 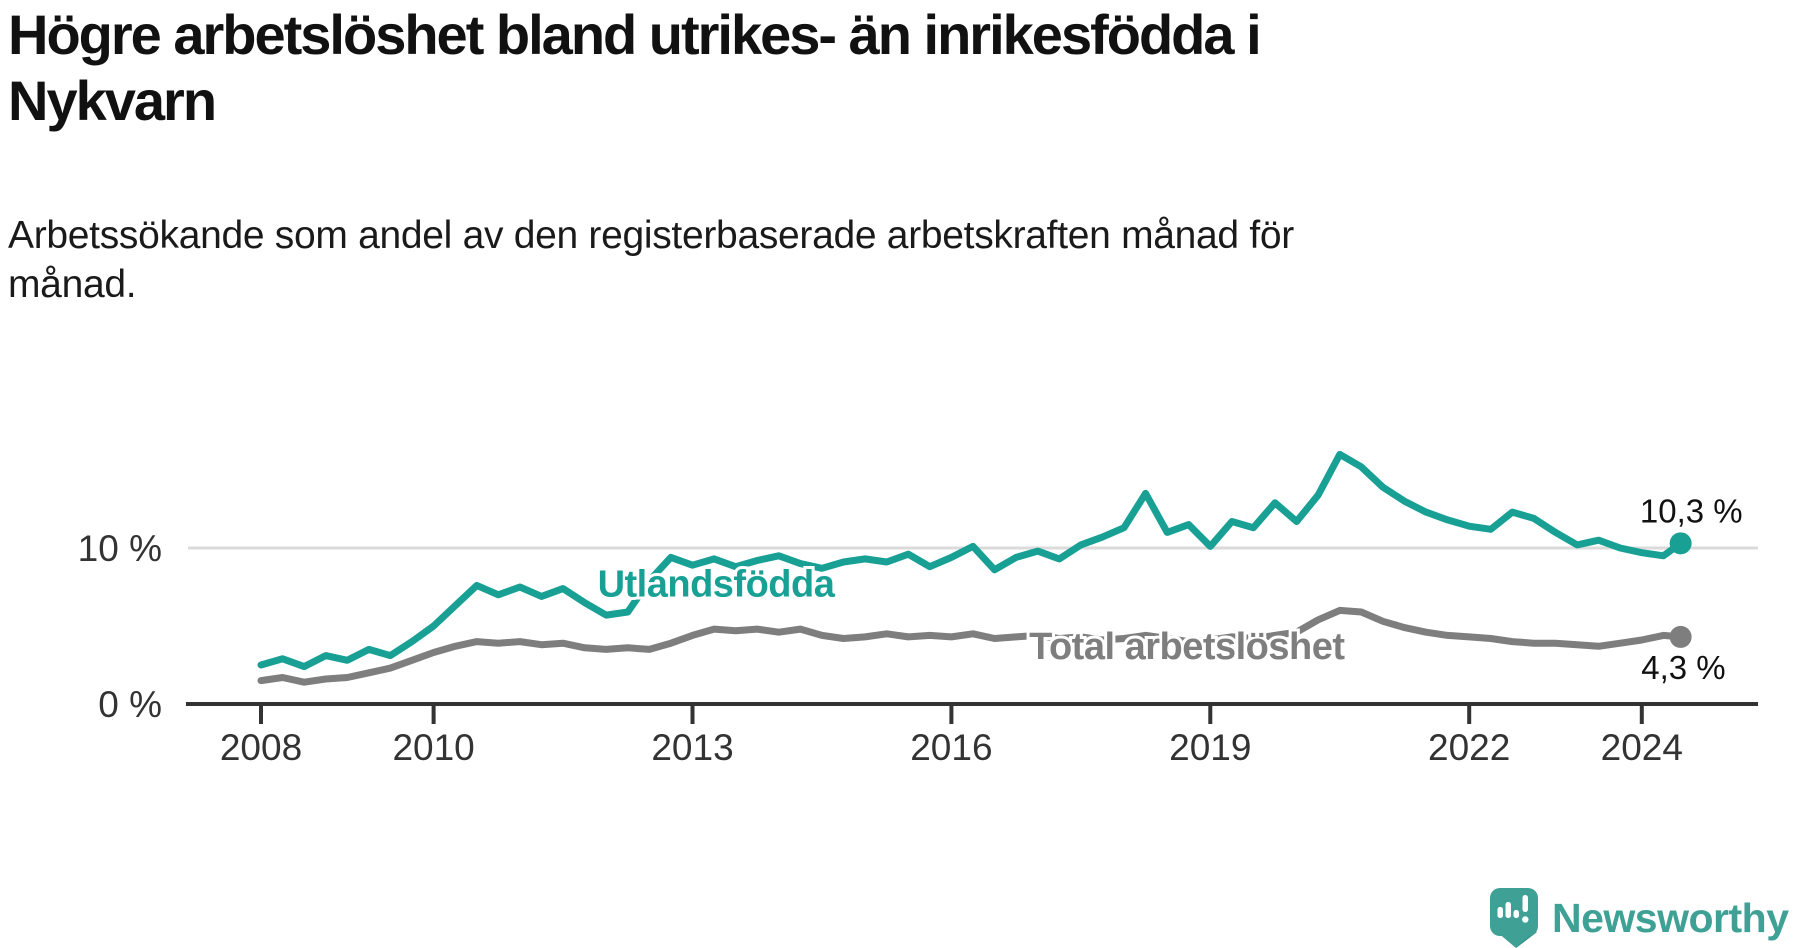 I want to click on x-axis-tick-label: 2022, so click(x=1469, y=747).